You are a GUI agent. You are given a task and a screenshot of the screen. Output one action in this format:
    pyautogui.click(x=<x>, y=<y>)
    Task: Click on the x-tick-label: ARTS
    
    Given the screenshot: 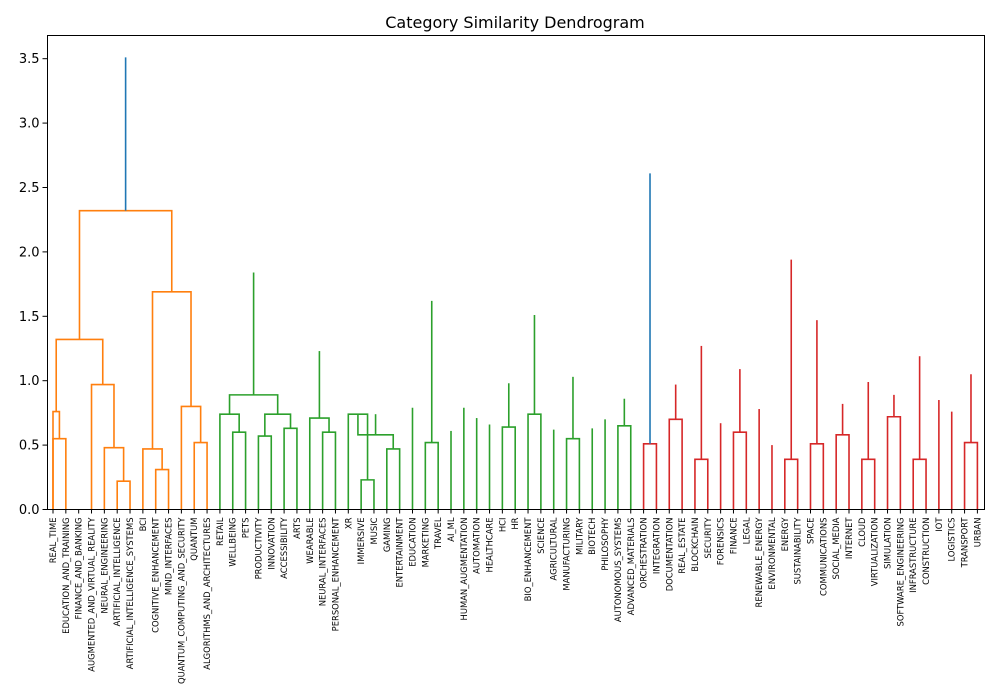 What is the action you would take?
    pyautogui.click(x=297, y=528)
    